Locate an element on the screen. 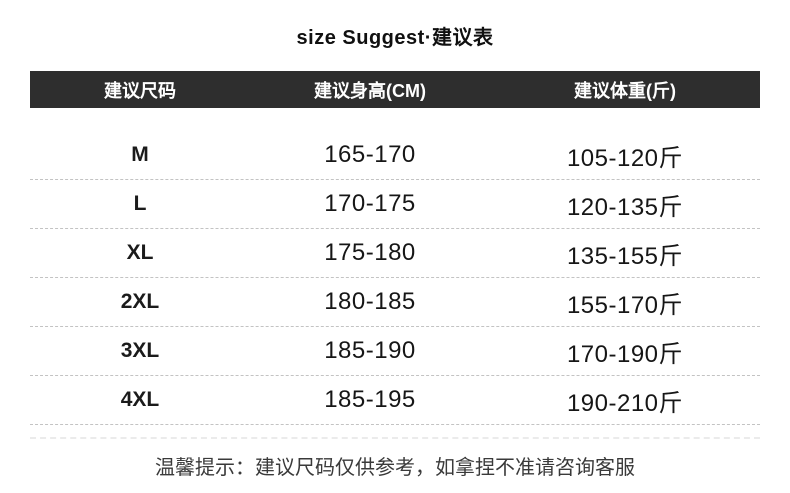 This screenshot has height=493, width=790. header-size: 建议尺码 is located at coordinates (140, 90).